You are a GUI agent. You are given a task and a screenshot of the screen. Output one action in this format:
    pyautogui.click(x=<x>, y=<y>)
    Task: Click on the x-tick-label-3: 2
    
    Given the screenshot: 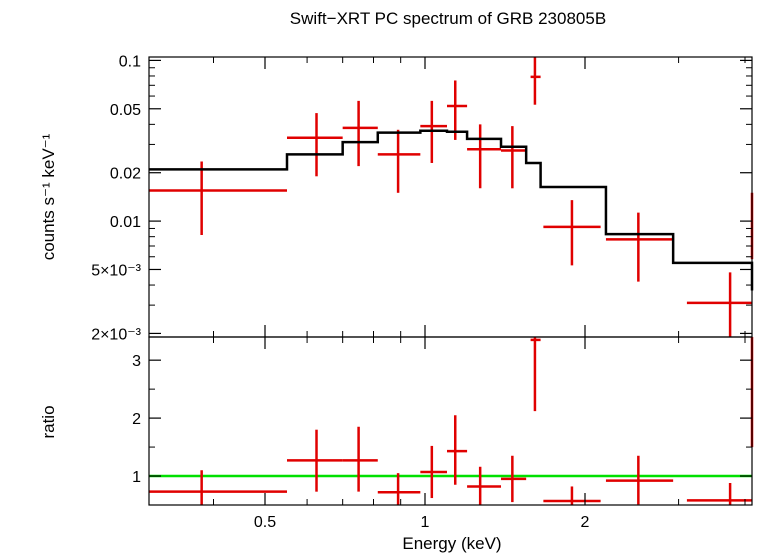 What is the action you would take?
    pyautogui.click(x=585, y=522)
    